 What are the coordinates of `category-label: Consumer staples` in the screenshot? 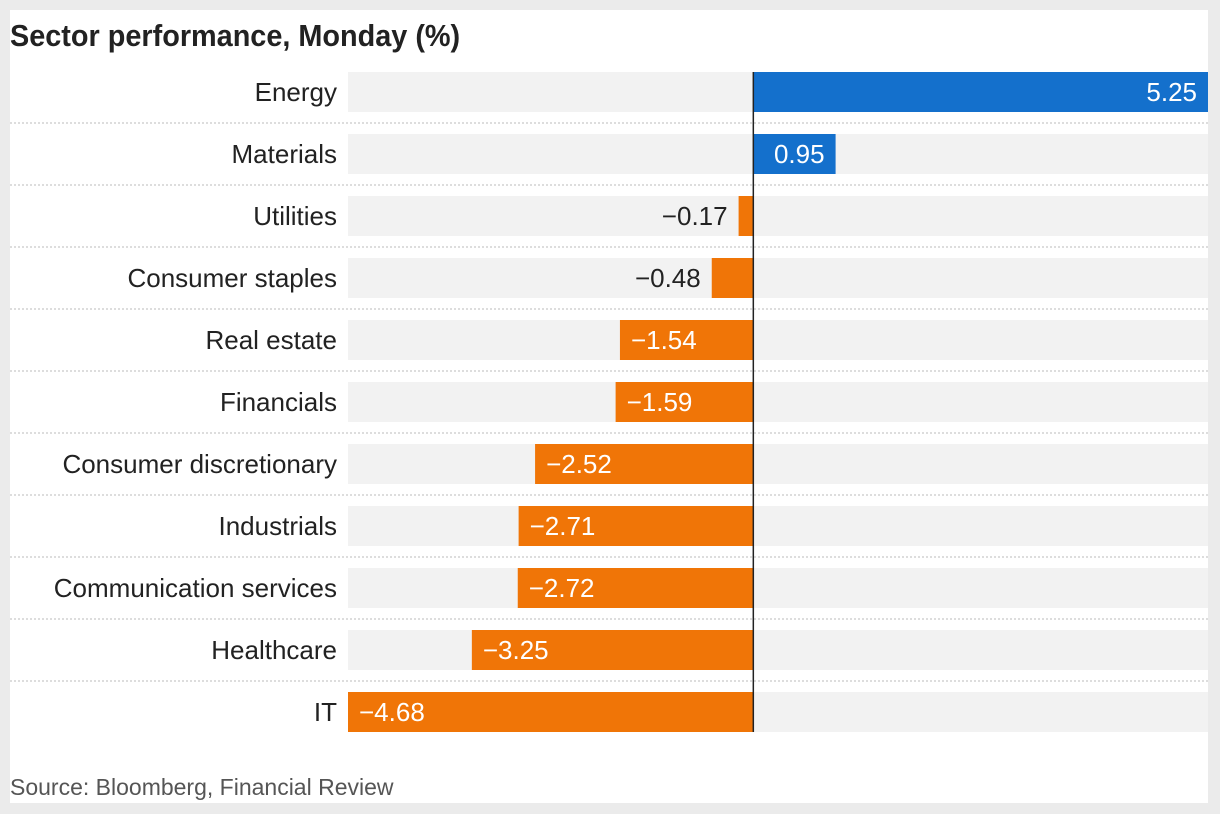 It's located at (232, 278).